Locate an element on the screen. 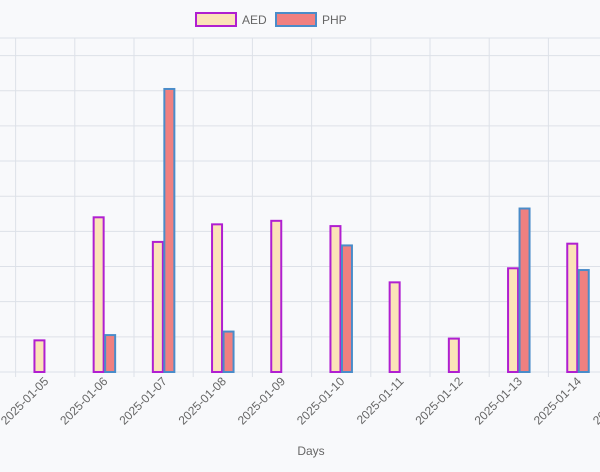 The image size is (600, 472). x-tick-label: 2025-01-06 is located at coordinates (84, 401).